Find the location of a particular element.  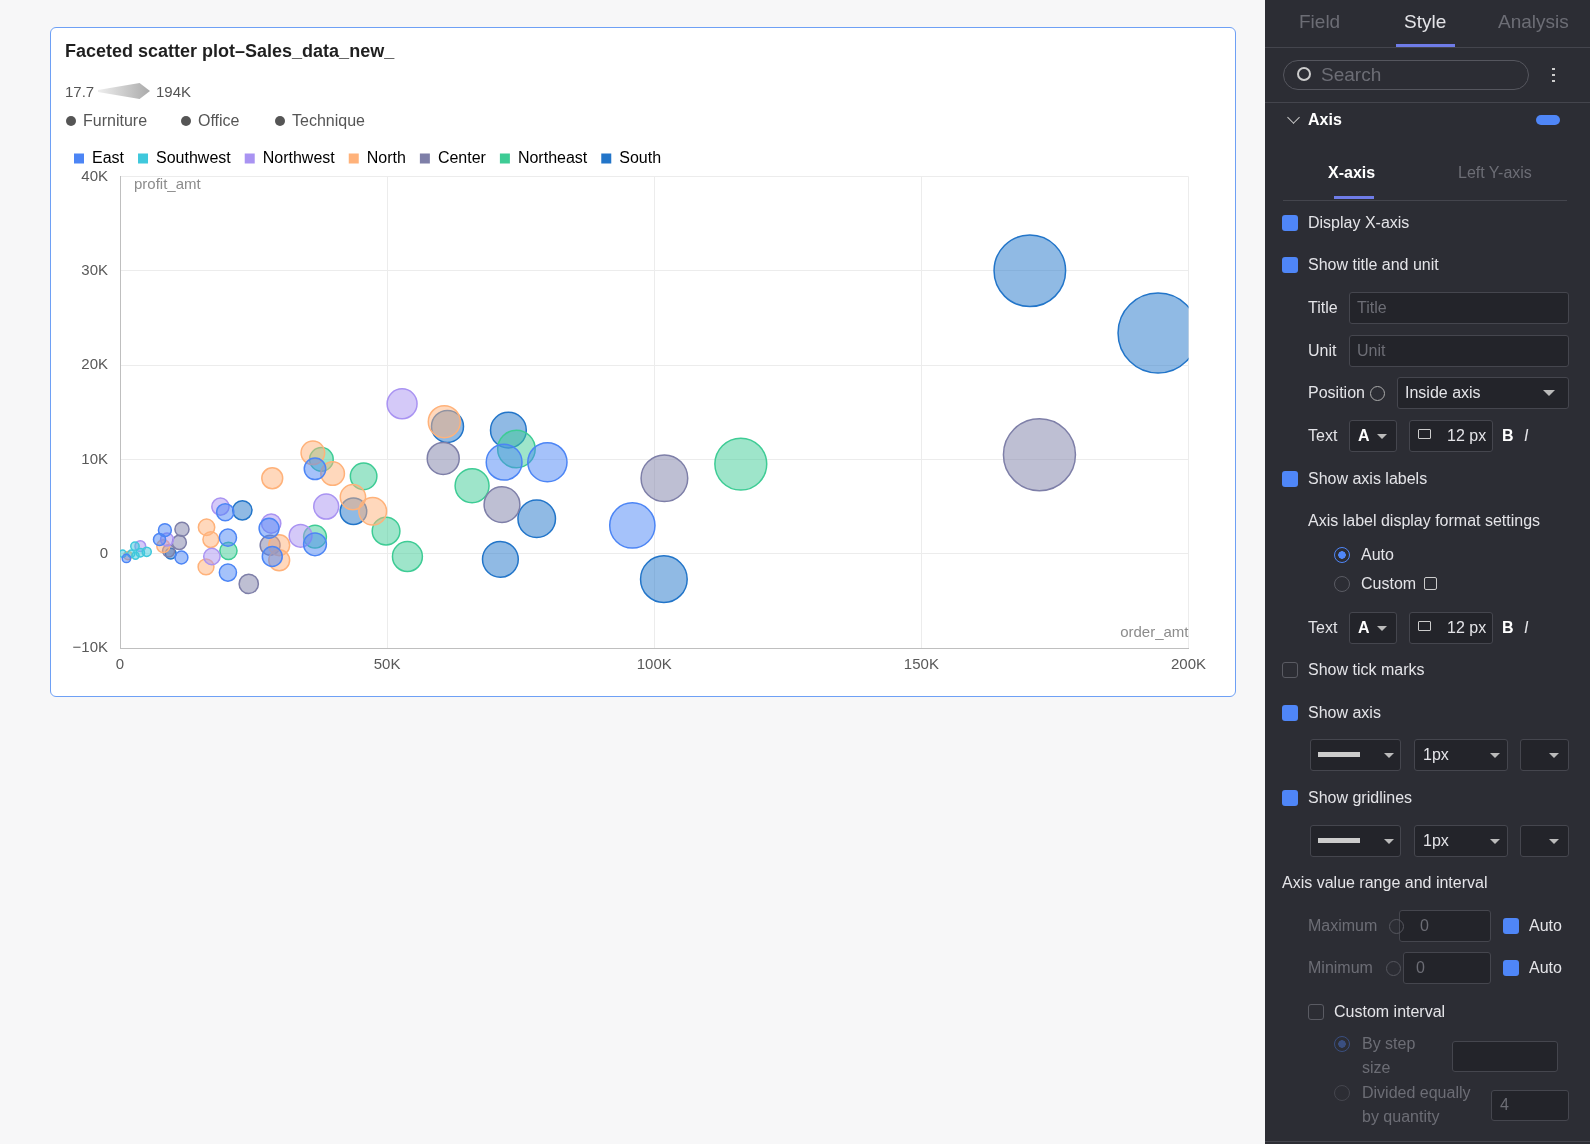

x-tick-label: 50K is located at coordinates (387, 664).